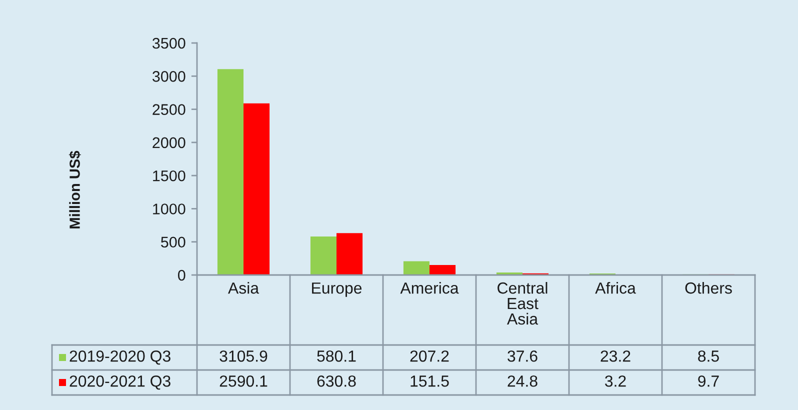 Image resolution: width=798 pixels, height=410 pixels. What do you see at coordinates (169, 209) in the screenshot?
I see `y-tick-label: 1000` at bounding box center [169, 209].